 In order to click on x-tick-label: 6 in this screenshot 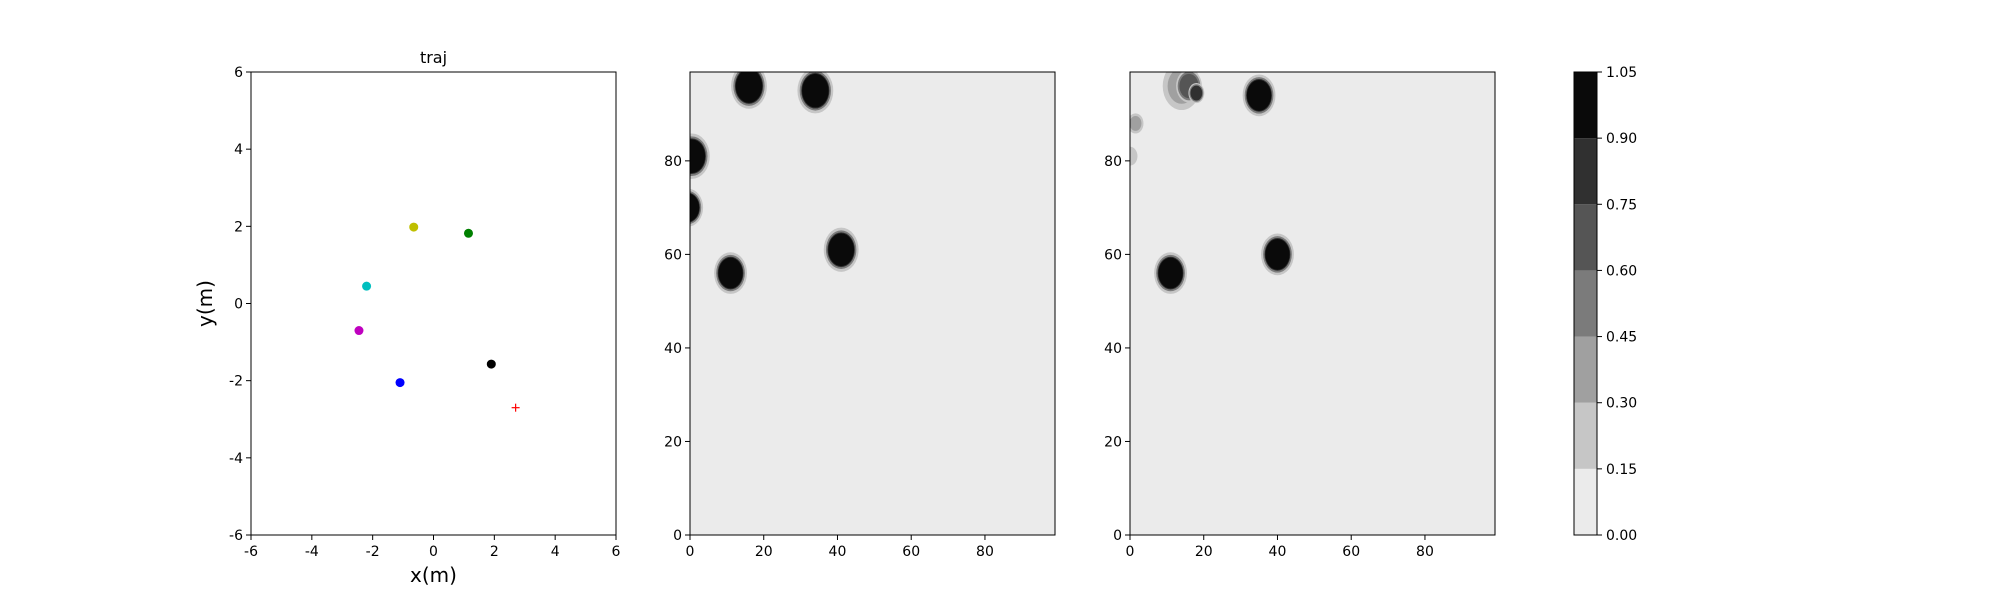, I will do `click(616, 552)`.